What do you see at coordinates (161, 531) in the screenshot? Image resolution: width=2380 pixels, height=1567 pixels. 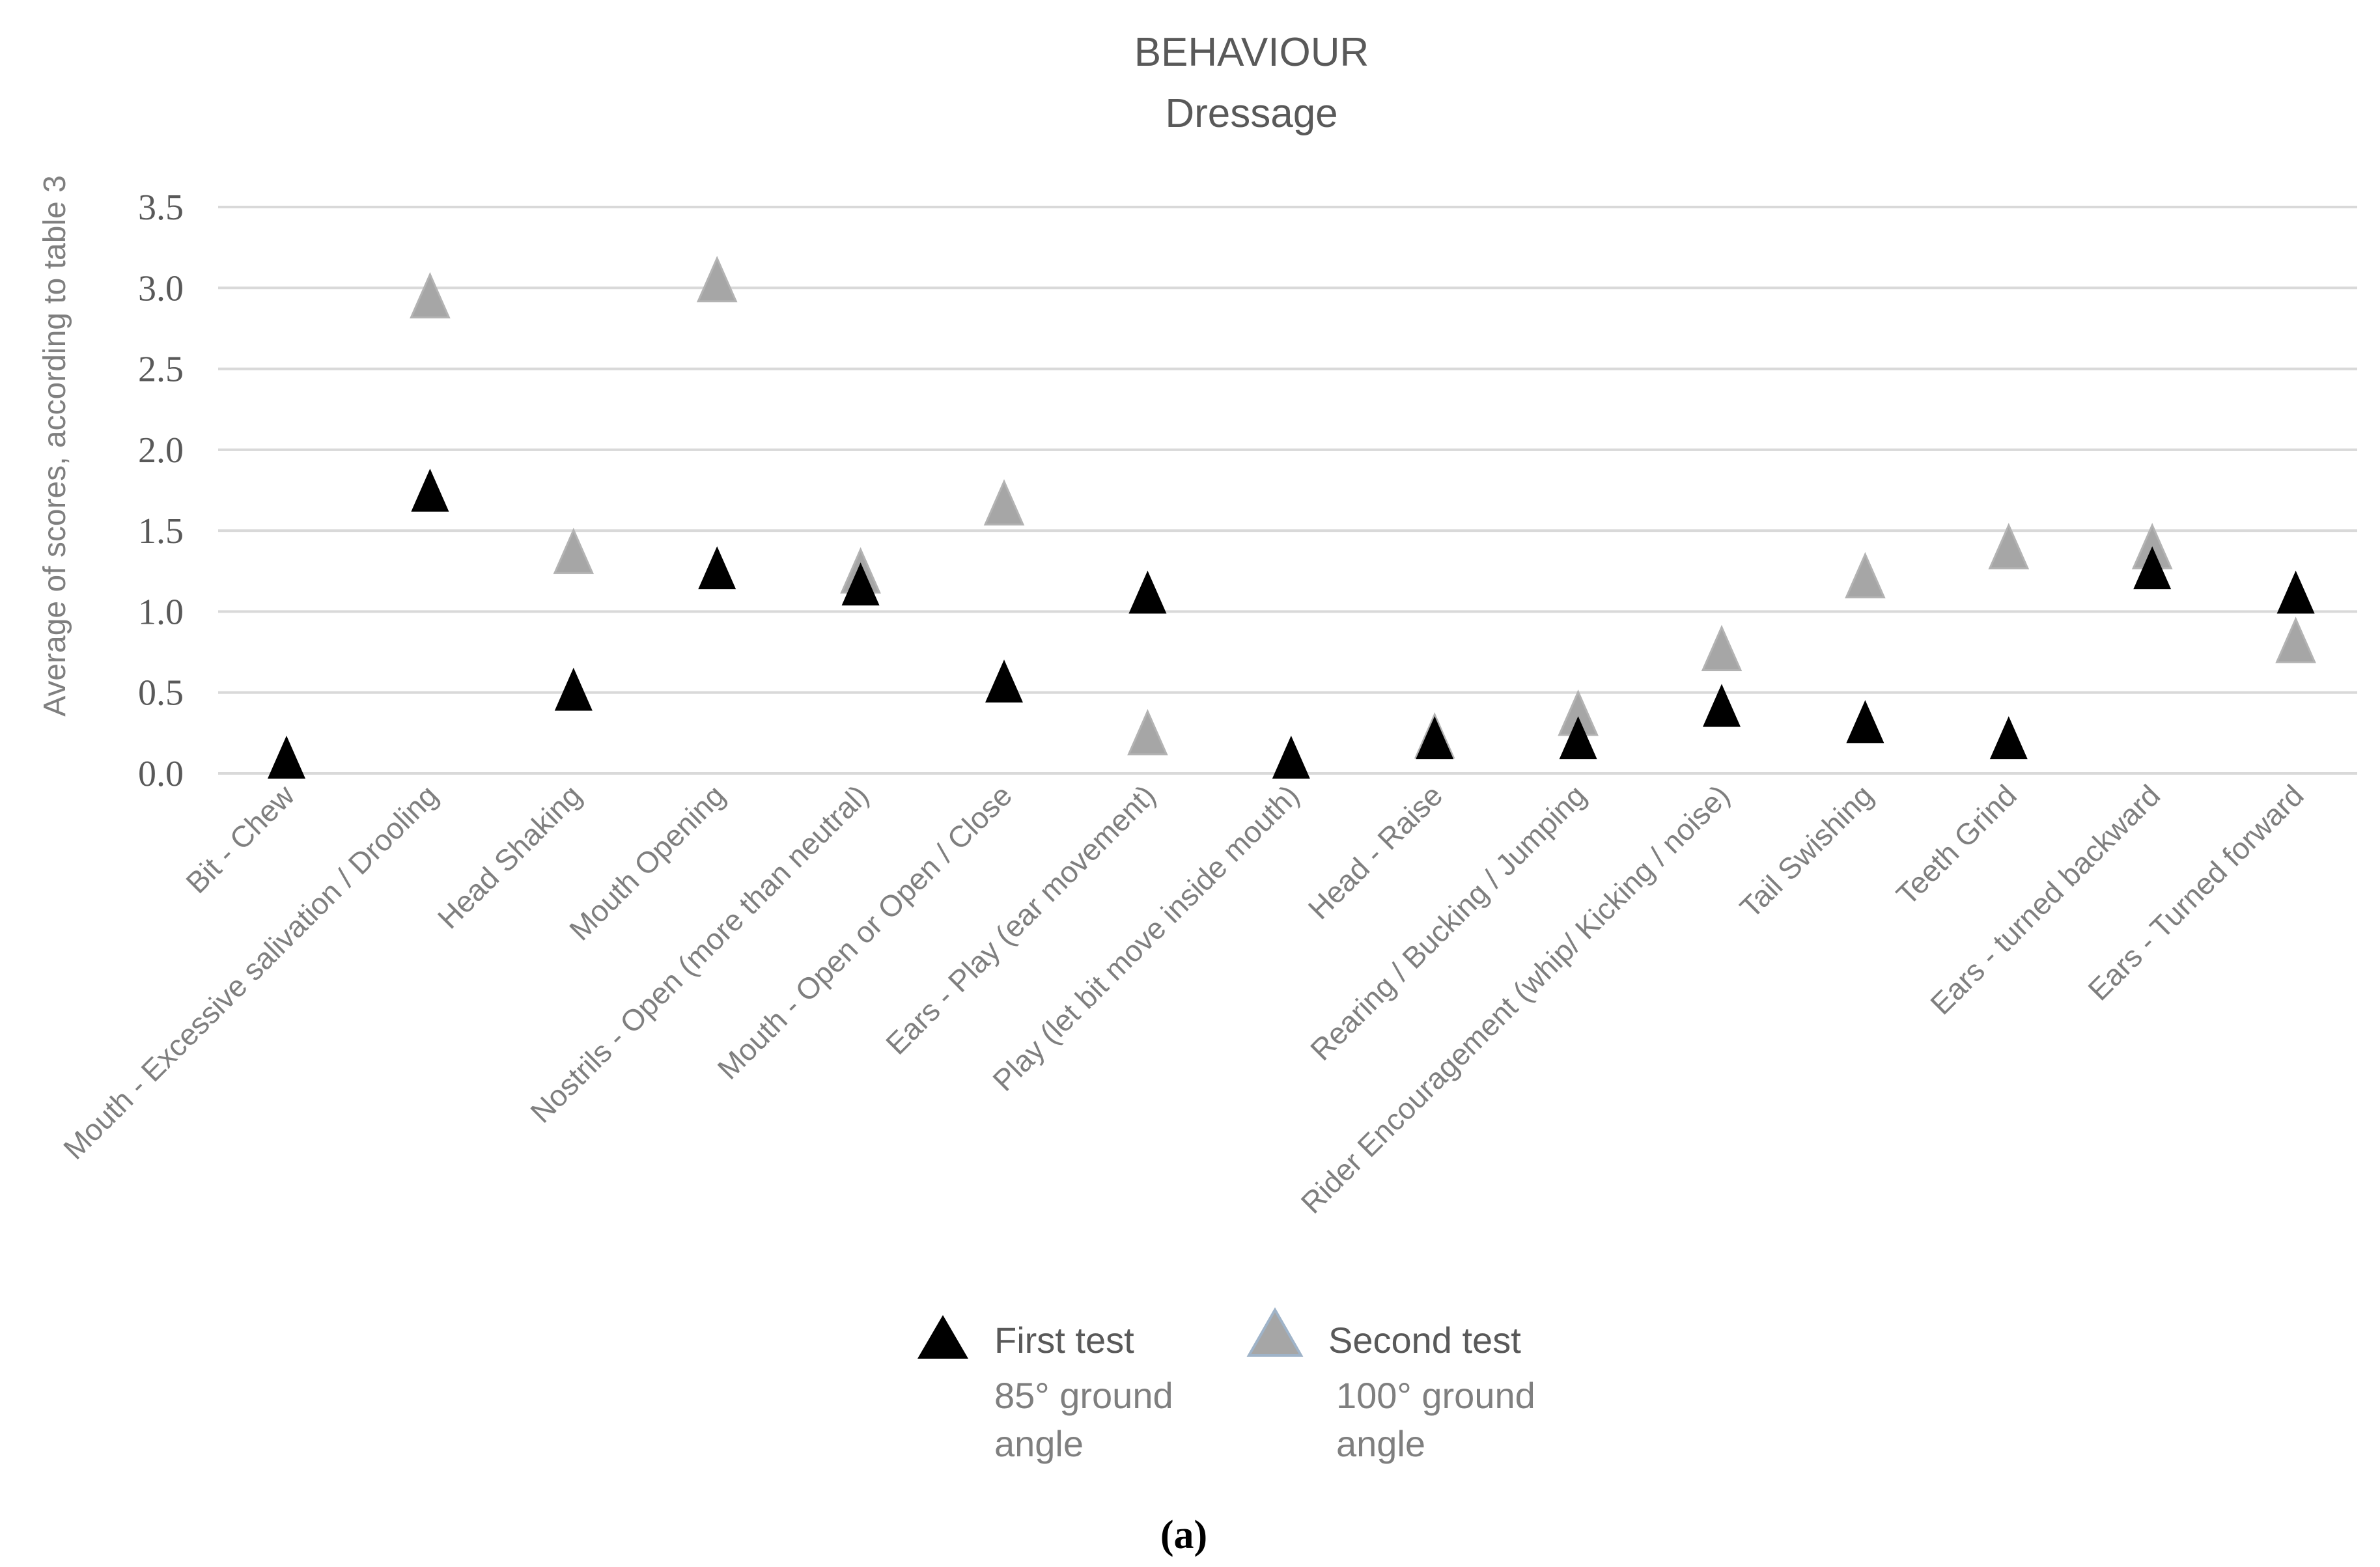 I see `y-tick-label: 1.5` at bounding box center [161, 531].